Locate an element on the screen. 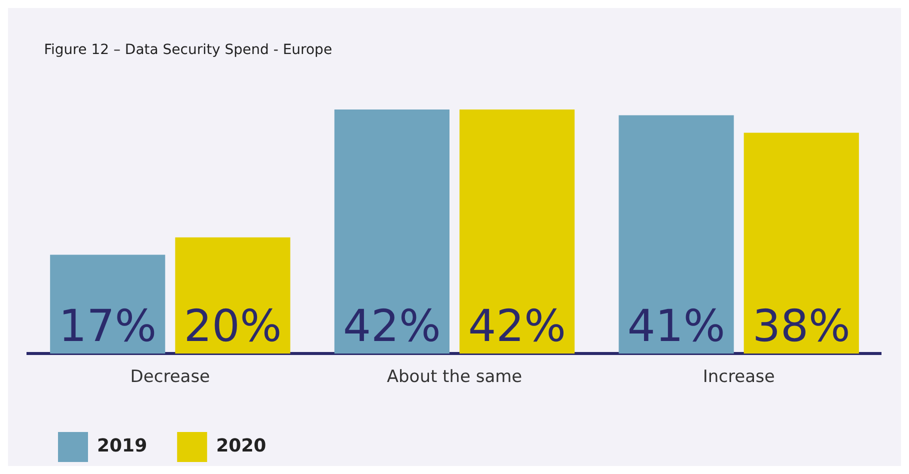 This screenshot has width=909, height=474. x-tick-label: Decrease is located at coordinates (170, 377).